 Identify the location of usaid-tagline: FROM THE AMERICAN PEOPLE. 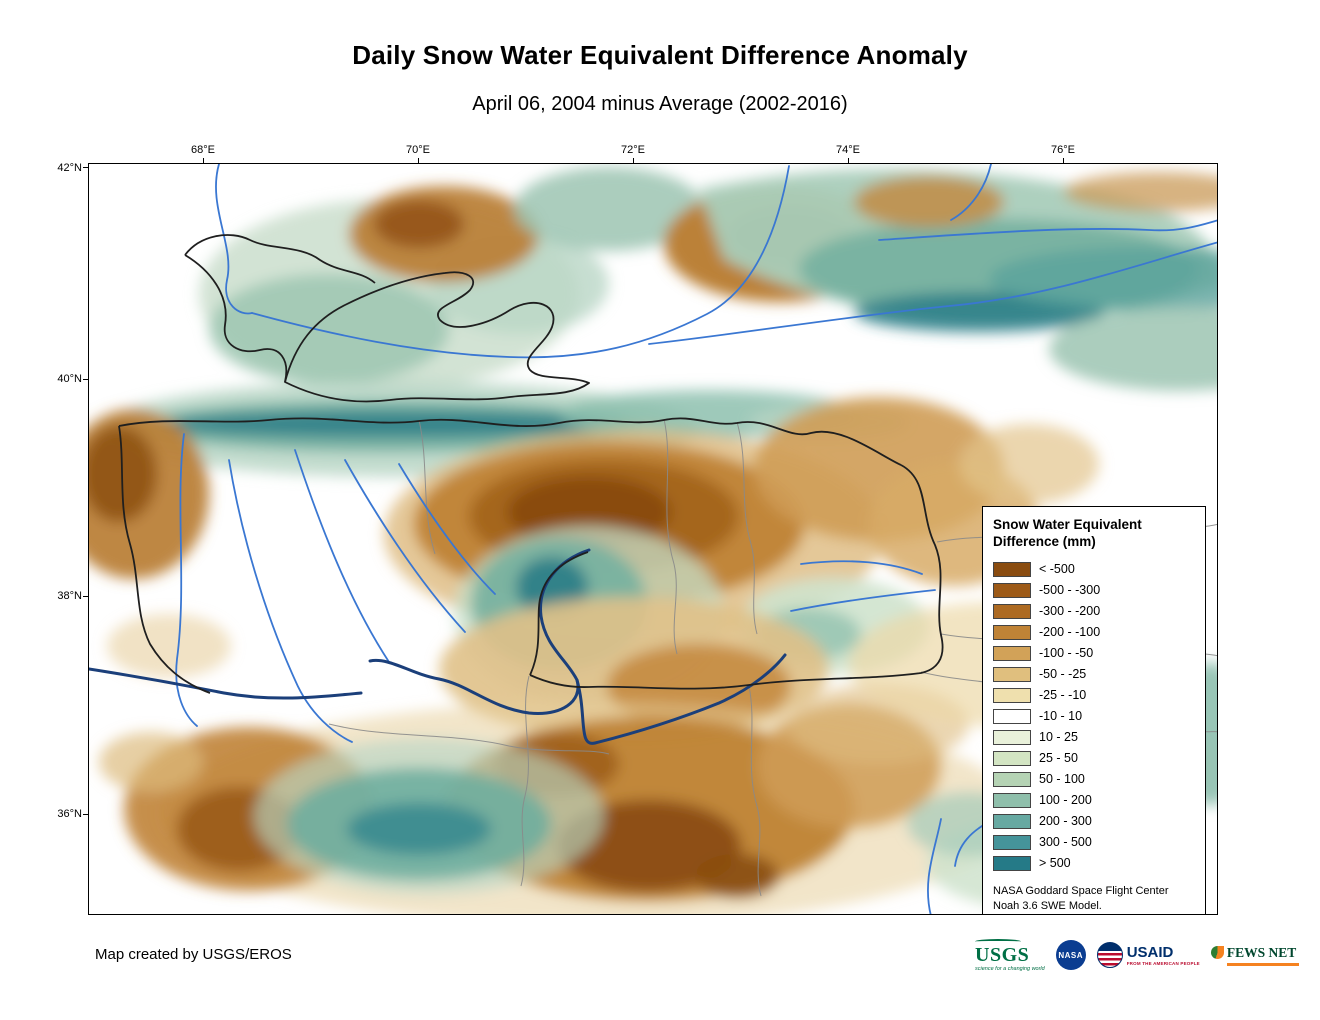
(1163, 963).